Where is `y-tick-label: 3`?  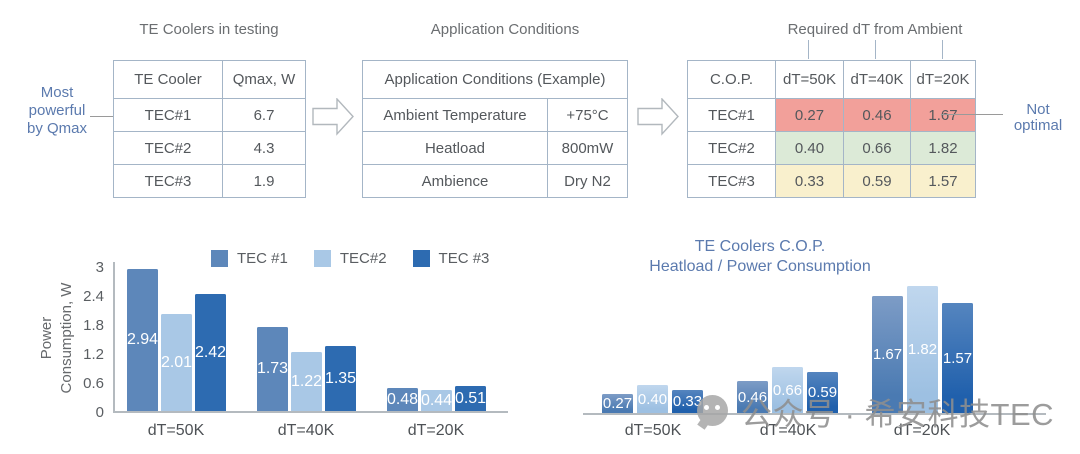 y-tick-label: 3 is located at coordinates (99, 267).